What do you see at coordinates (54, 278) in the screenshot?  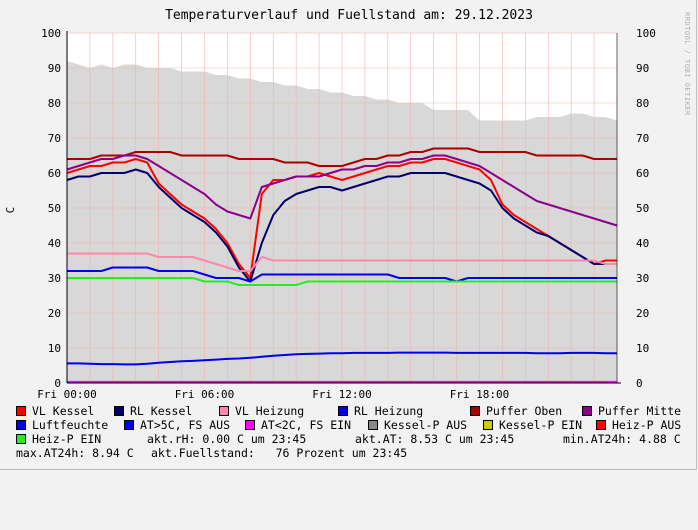 I see `y-tick-label: 30` at bounding box center [54, 278].